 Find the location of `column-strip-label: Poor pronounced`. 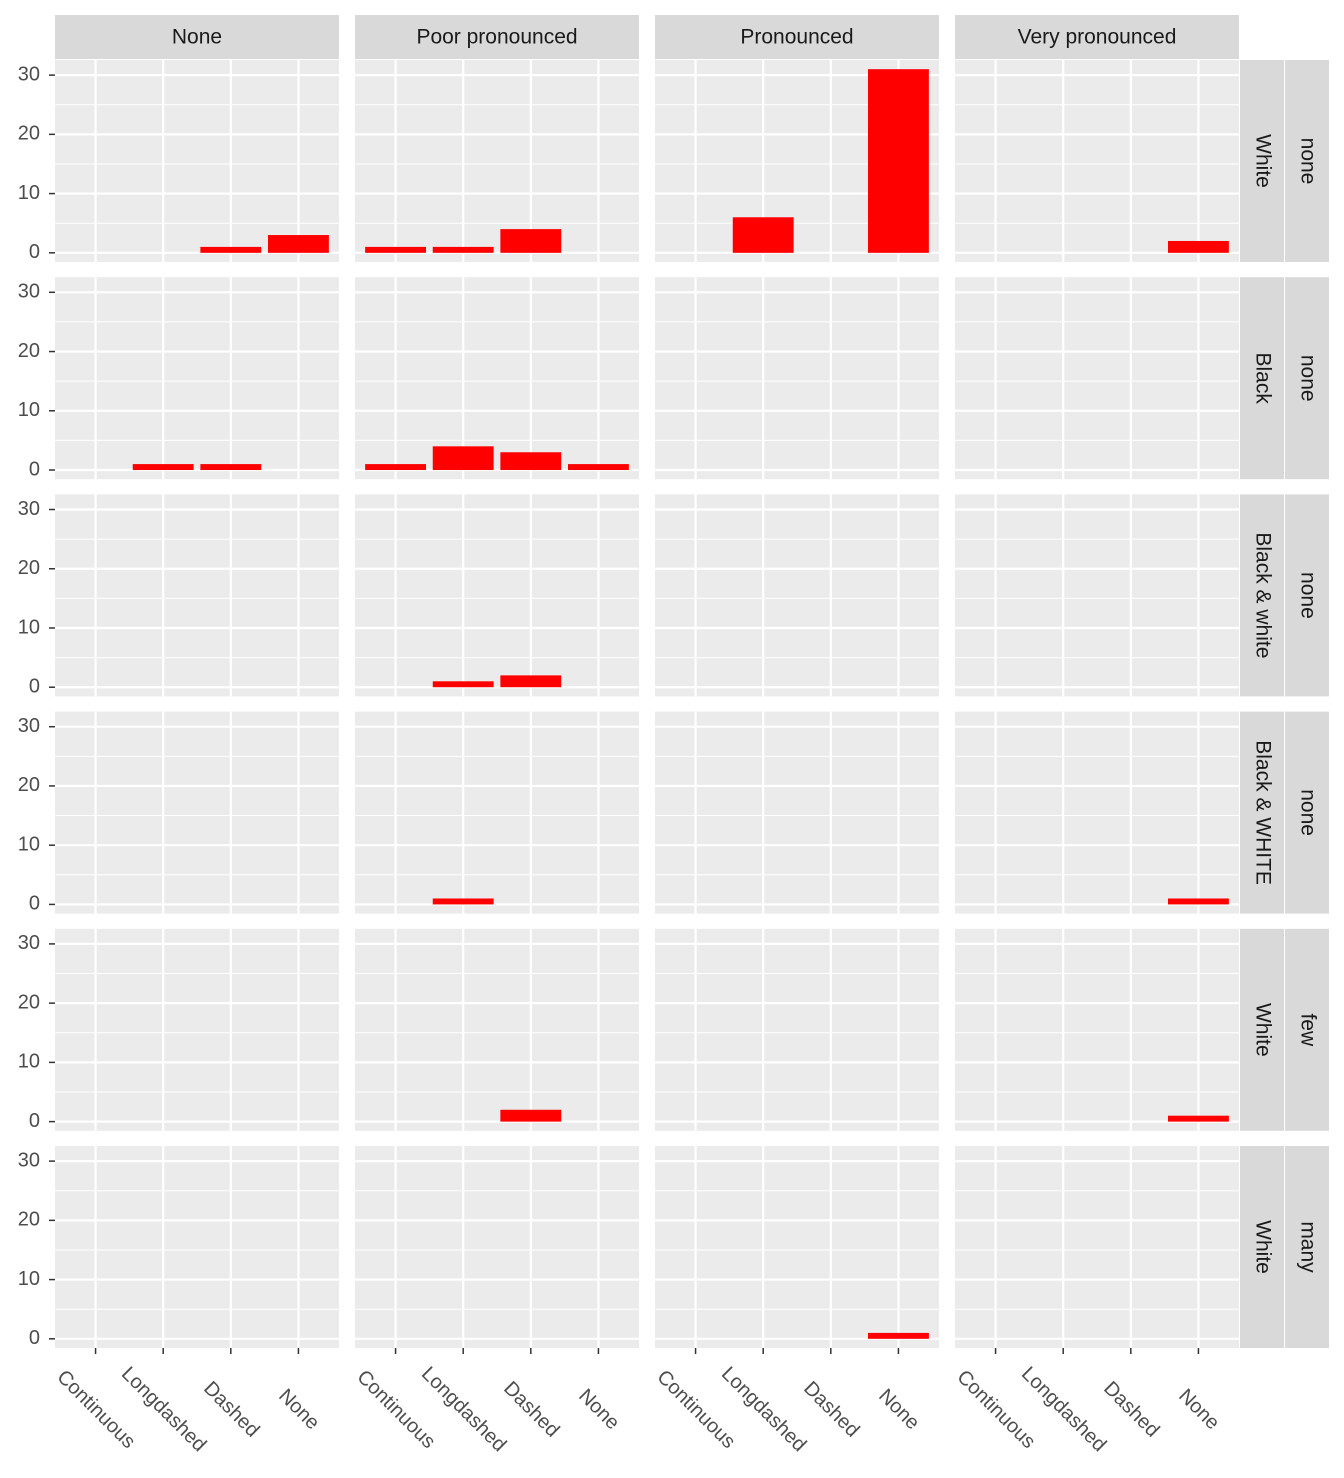

column-strip-label: Poor pronounced is located at coordinates (496, 37).